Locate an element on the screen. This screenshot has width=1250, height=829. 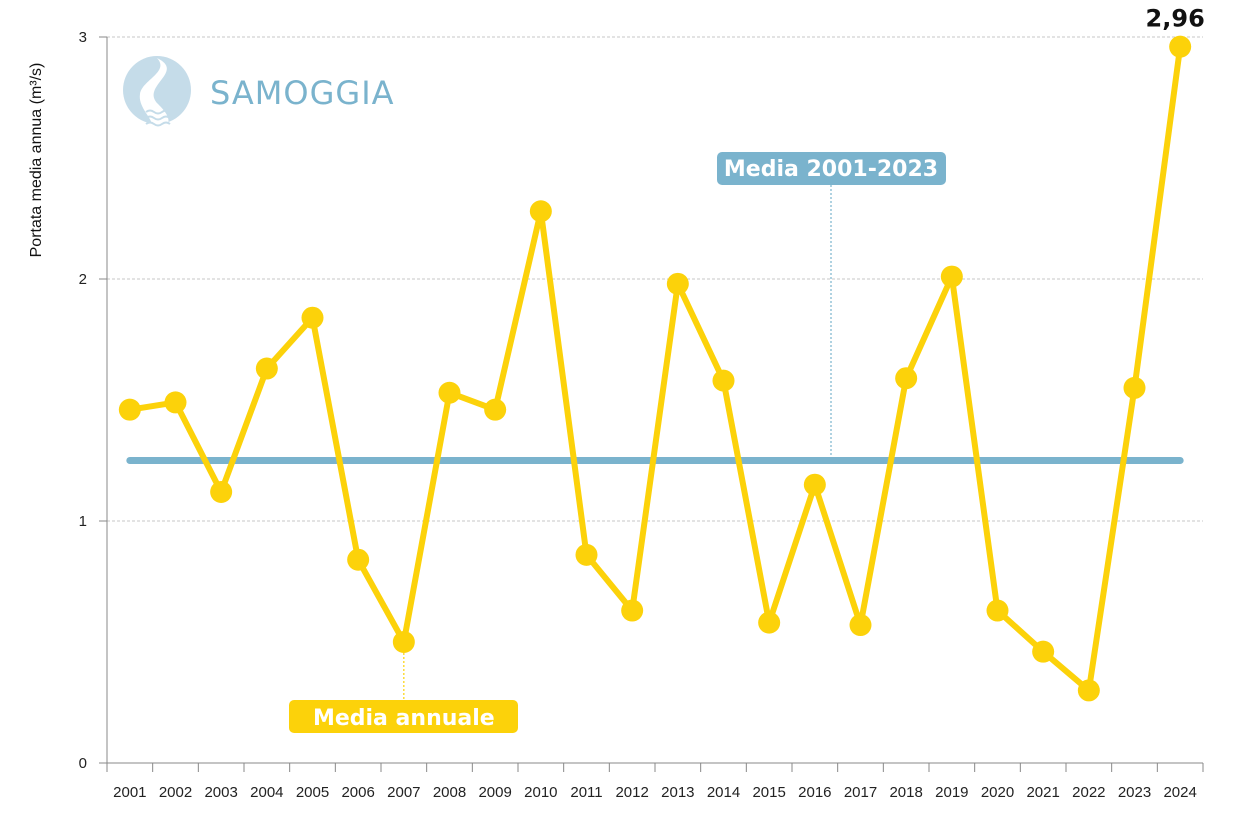
data-point-2004 is located at coordinates (266, 368).